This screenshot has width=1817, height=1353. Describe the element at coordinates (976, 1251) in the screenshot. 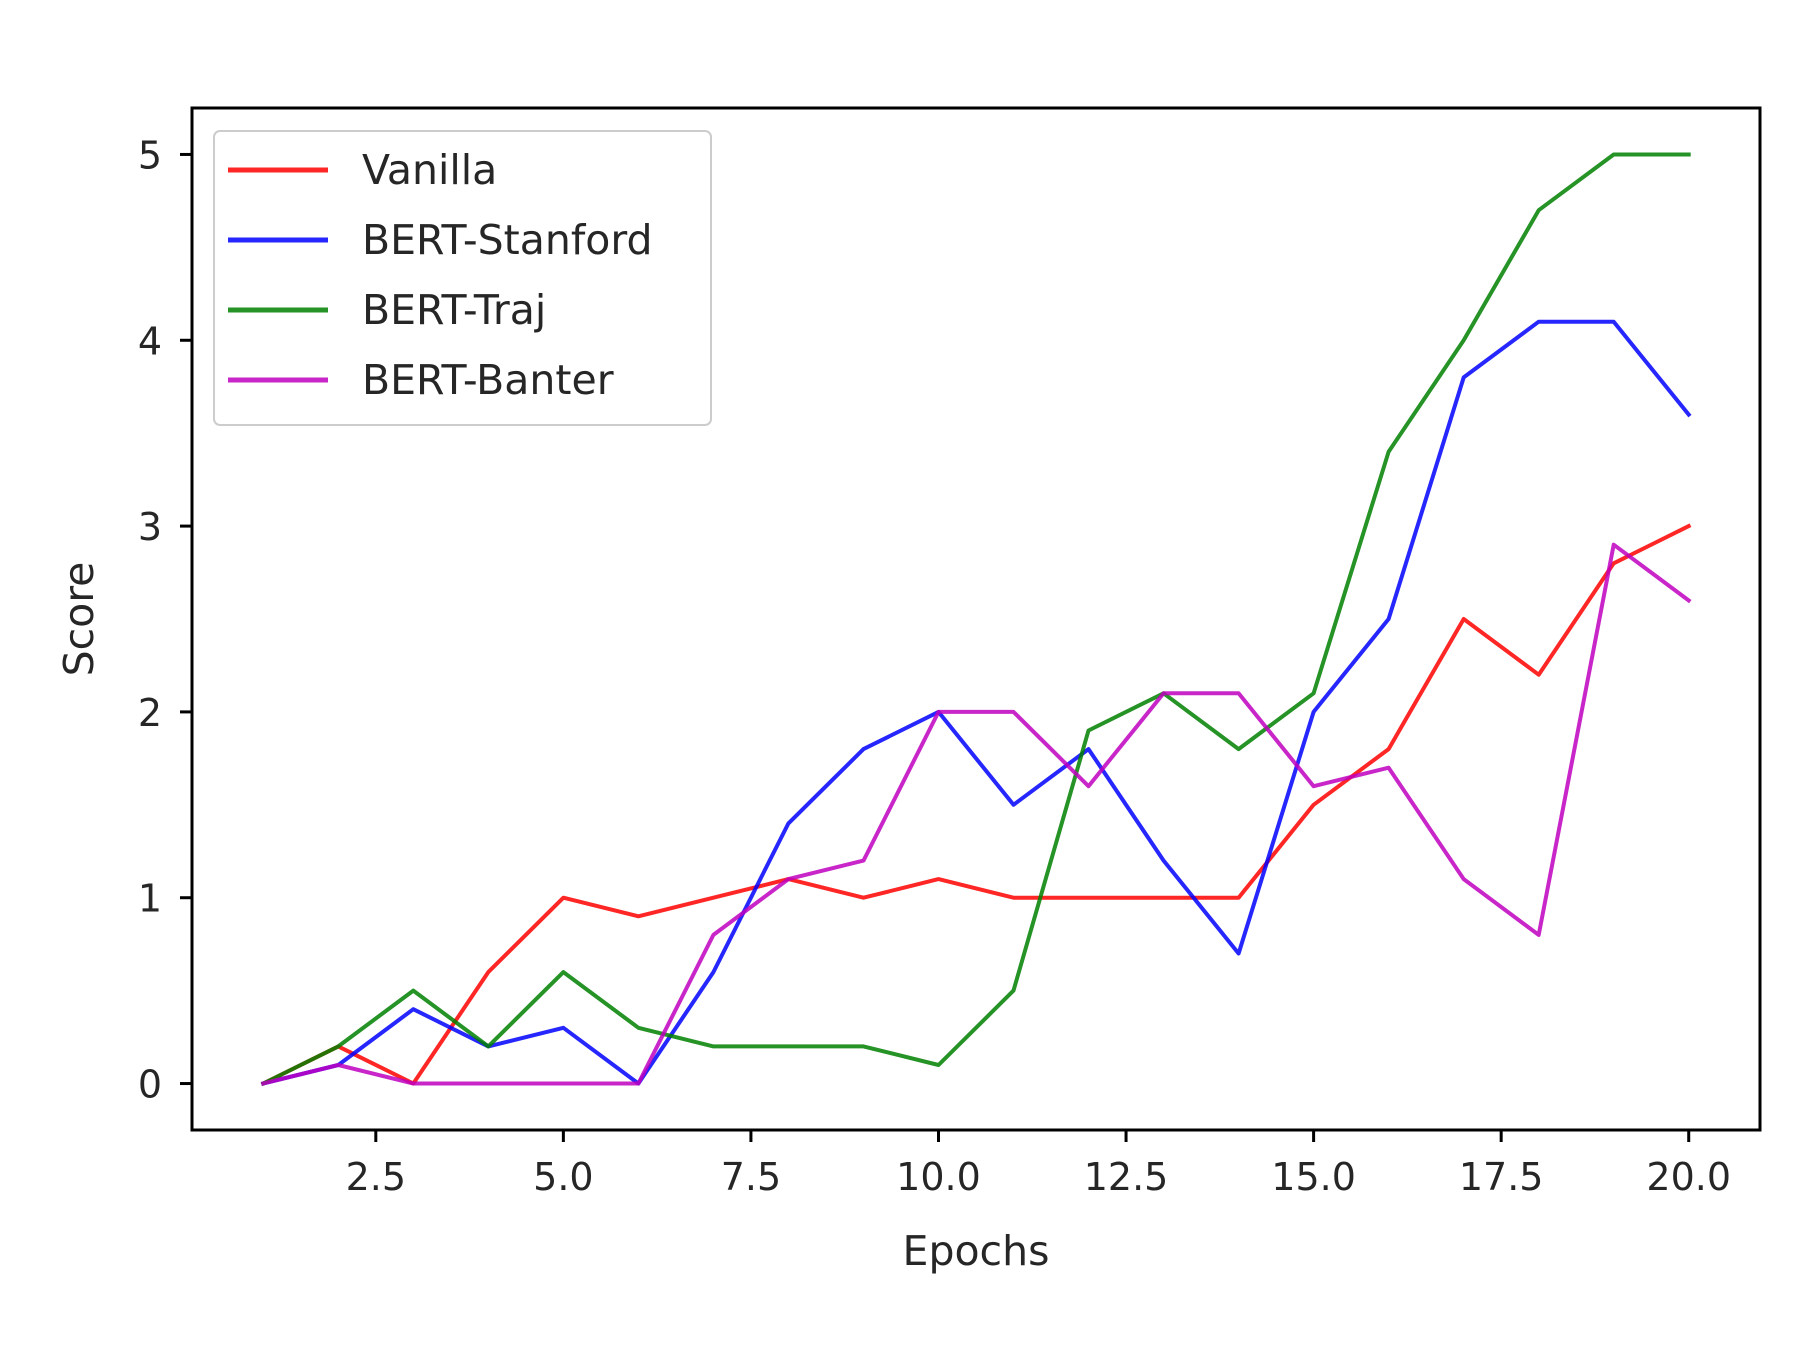

I see `x-axis-label: Epochs` at that location.